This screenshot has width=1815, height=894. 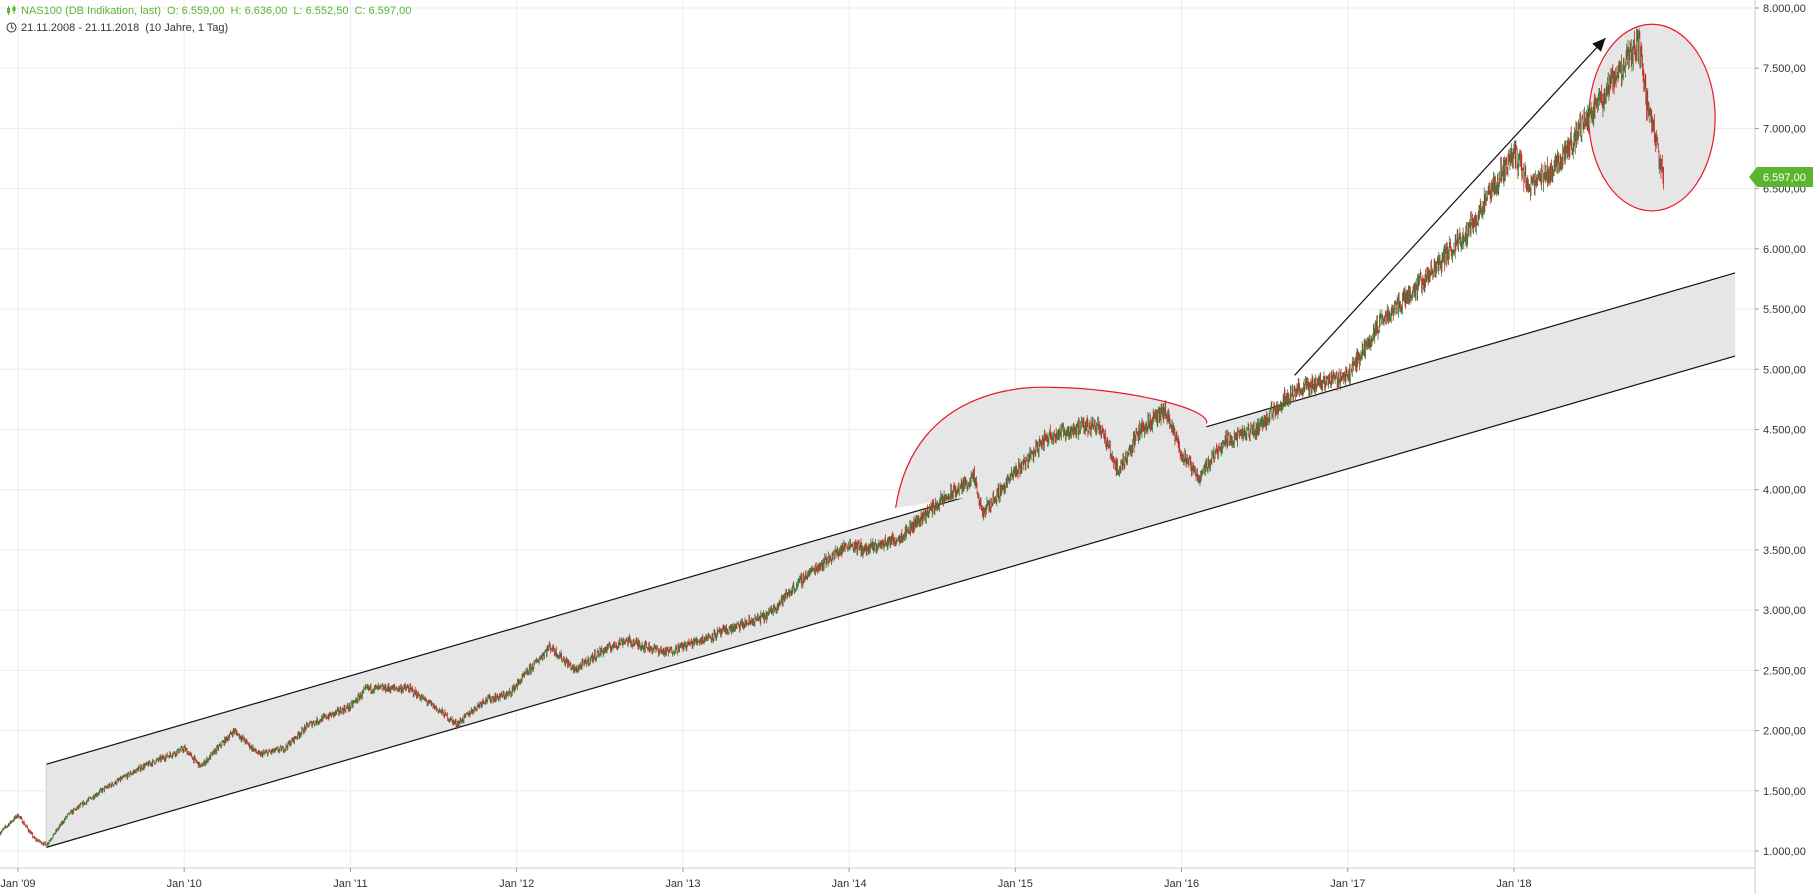 What do you see at coordinates (1784, 551) in the screenshot?
I see `y-tick-label: 3.500,00` at bounding box center [1784, 551].